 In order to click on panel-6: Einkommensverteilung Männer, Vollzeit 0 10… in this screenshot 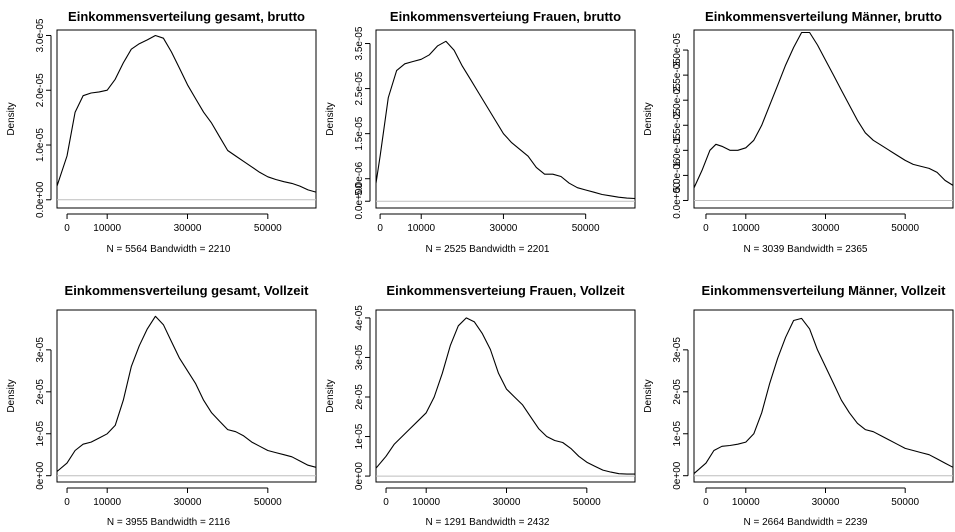, I will do `click(798, 405)`.